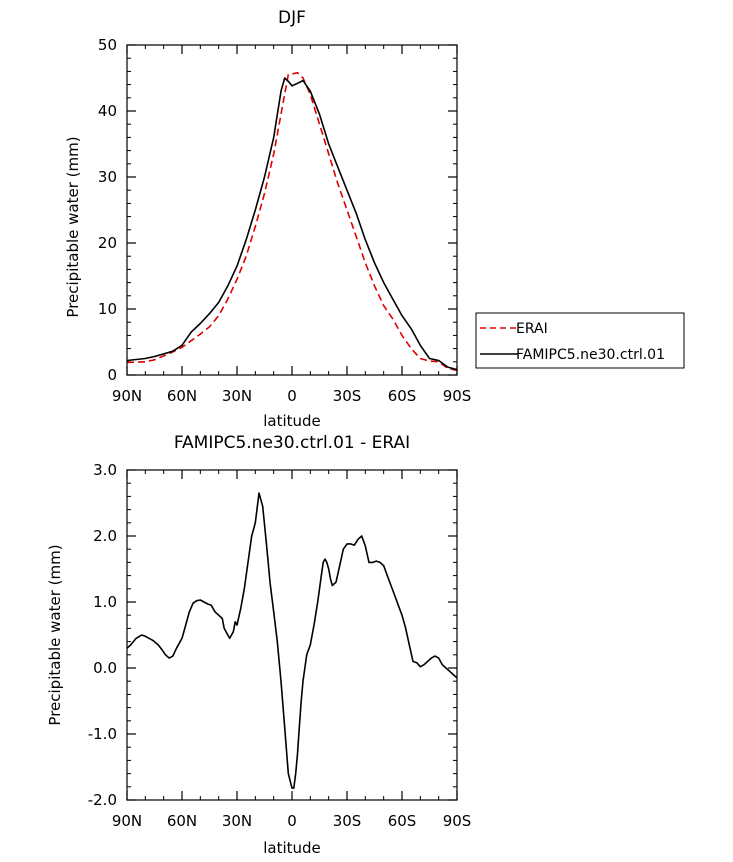 This screenshot has height=862, width=733. I want to click on y-tick-label: 20, so click(107, 243).